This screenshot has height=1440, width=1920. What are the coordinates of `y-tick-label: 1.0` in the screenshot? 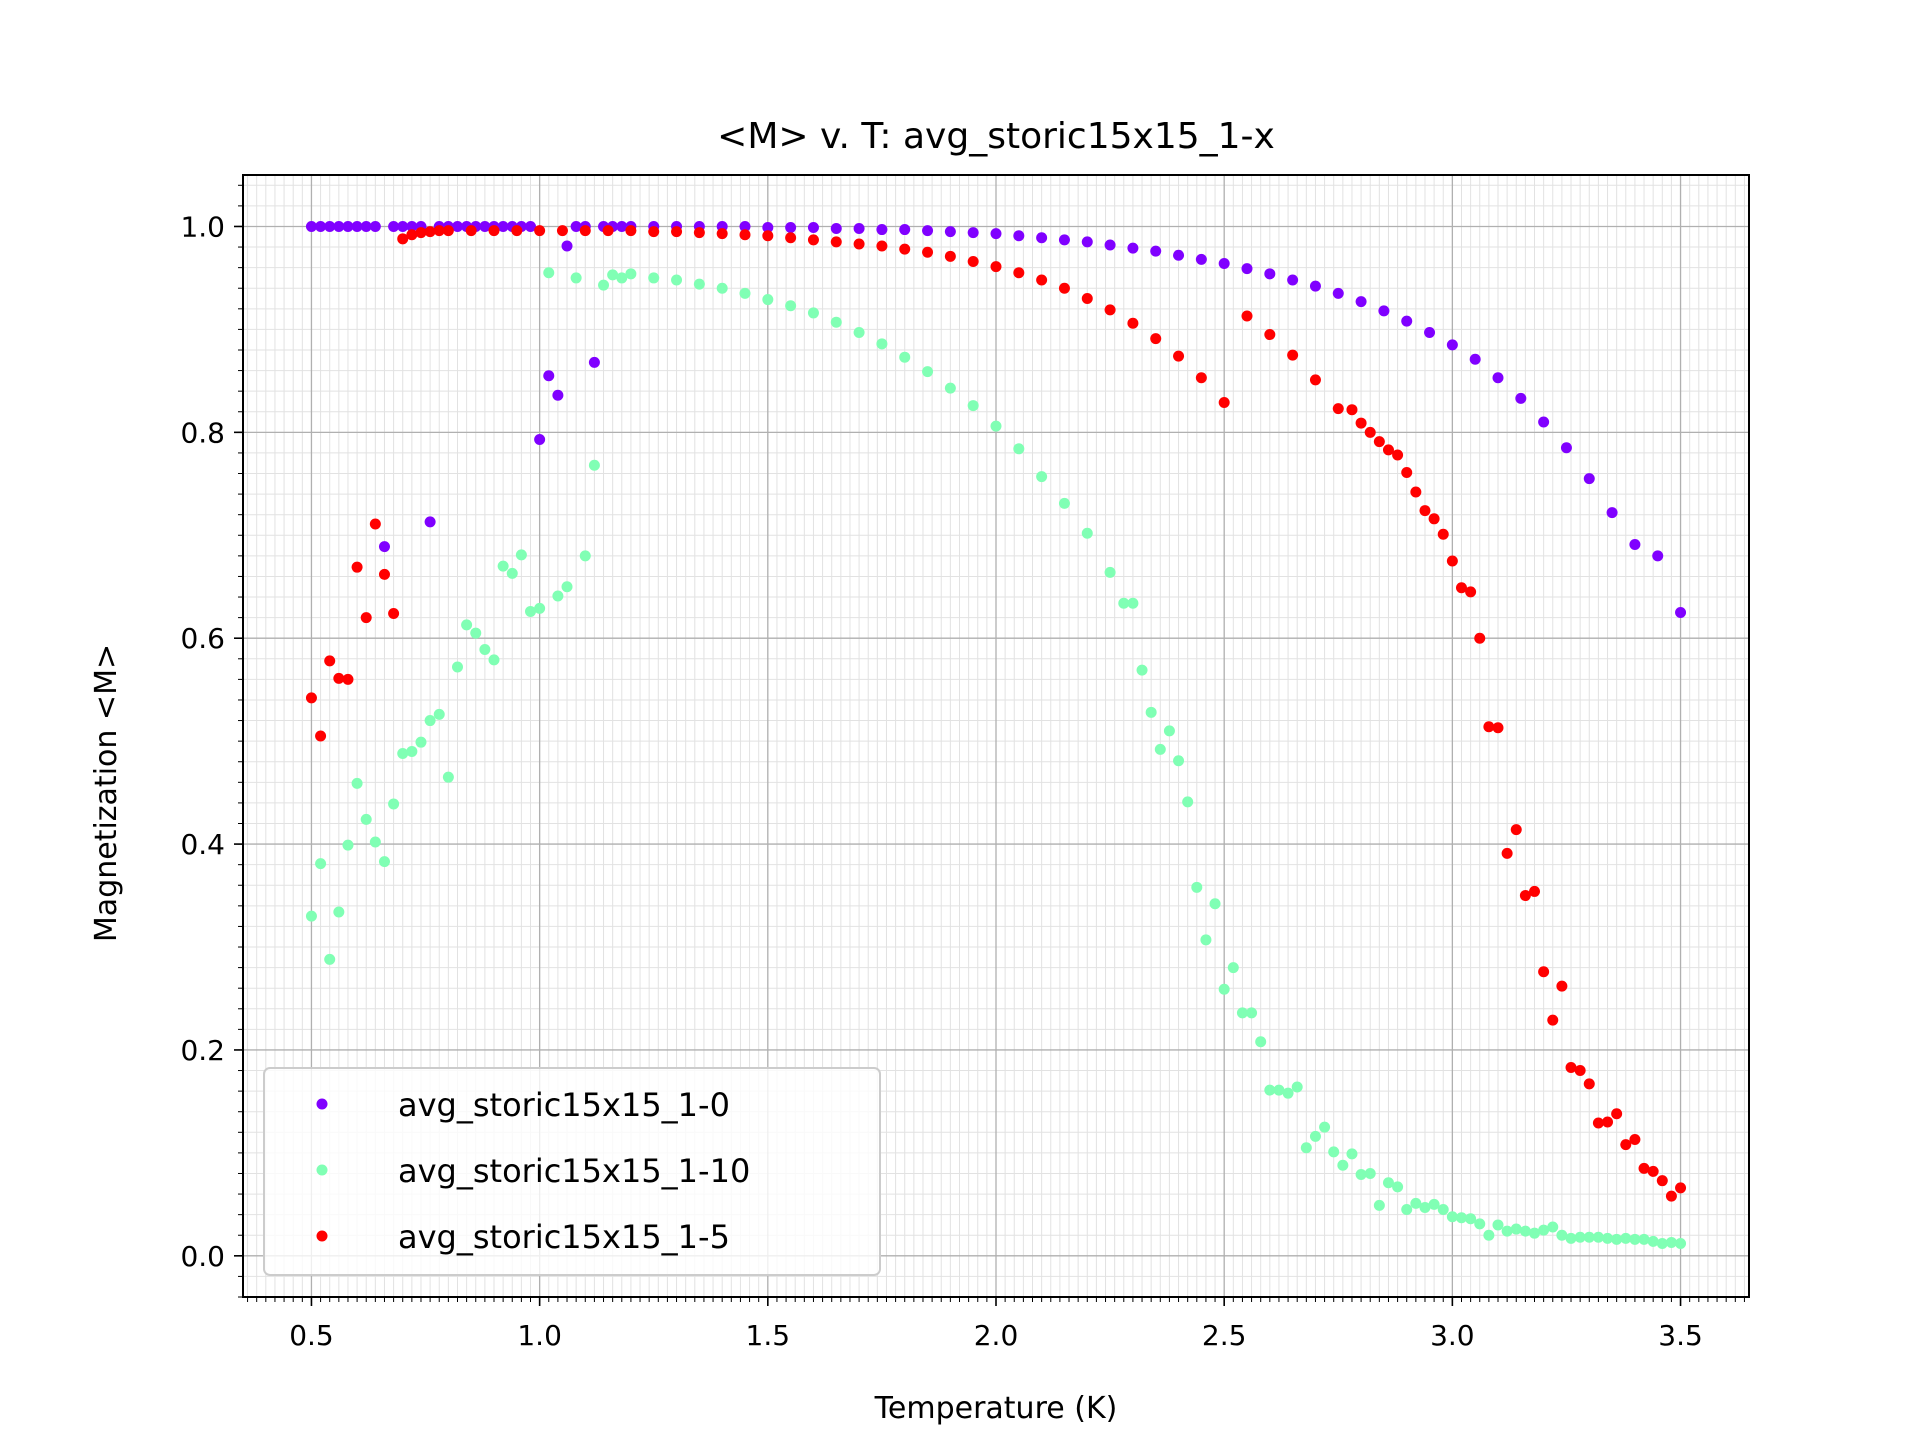 It's located at (202, 226).